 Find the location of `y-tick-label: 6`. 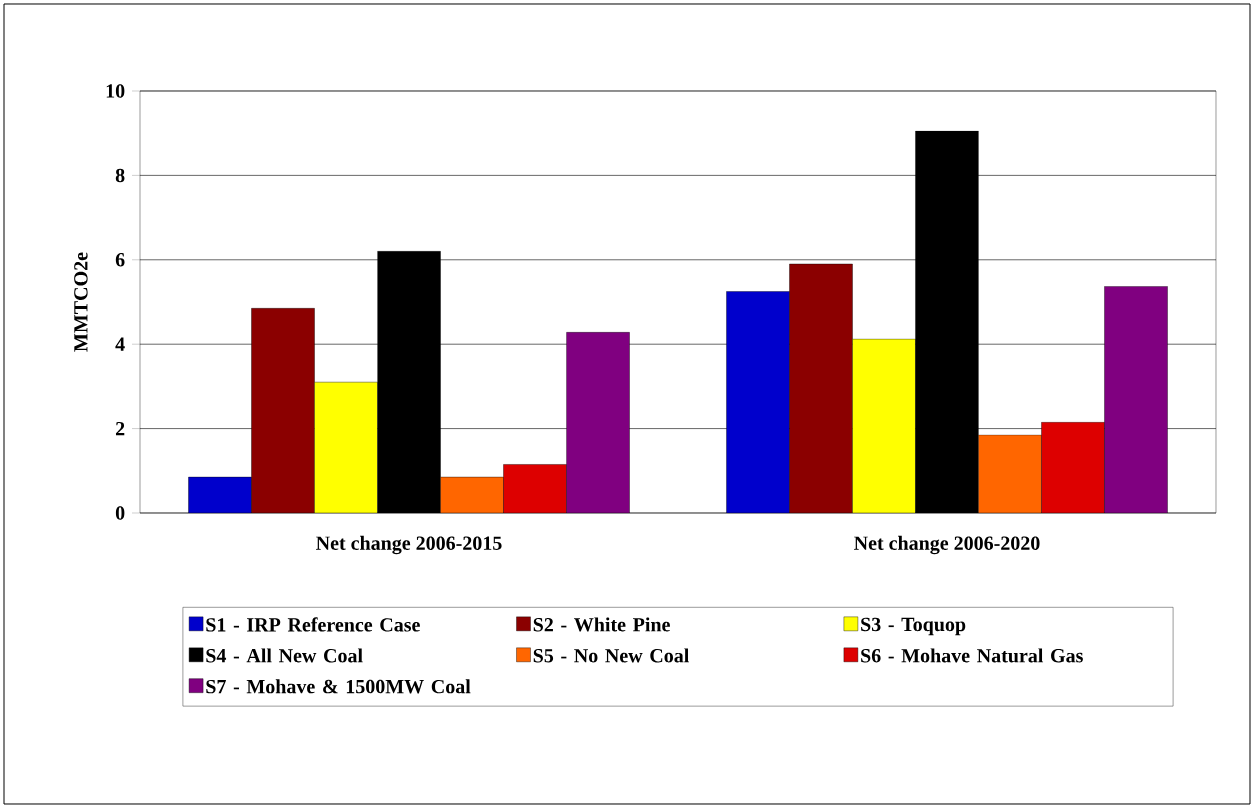

y-tick-label: 6 is located at coordinates (120, 260).